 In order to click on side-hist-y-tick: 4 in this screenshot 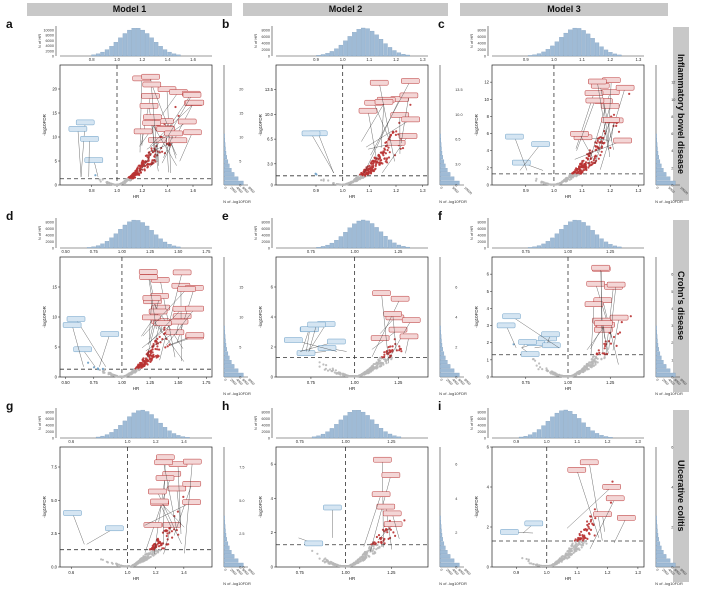, I will do `click(672, 309)`.